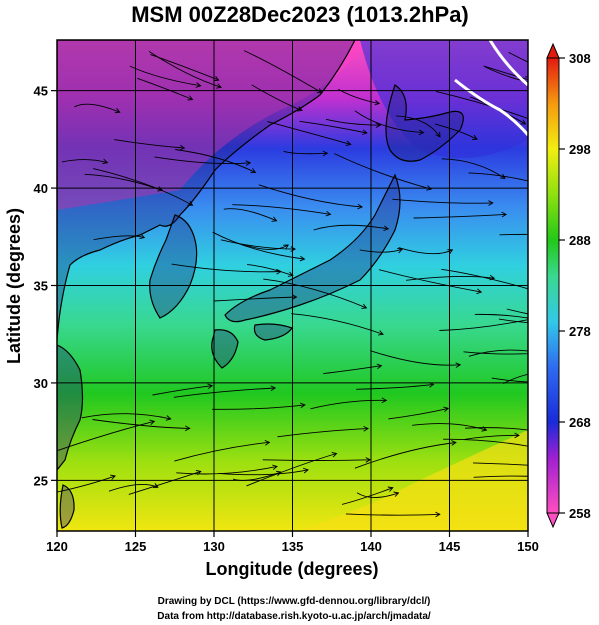 Image resolution: width=599 pixels, height=625 pixels. Describe the element at coordinates (214, 546) in the screenshot. I see `x-tick-label: 130` at that location.